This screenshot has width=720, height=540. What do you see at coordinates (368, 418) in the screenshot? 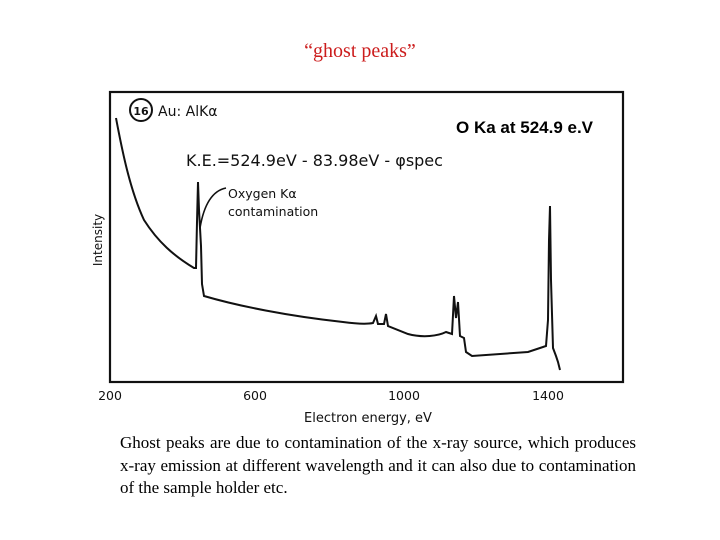
I see `x-axis-label: Electron energy, eV` at bounding box center [368, 418].